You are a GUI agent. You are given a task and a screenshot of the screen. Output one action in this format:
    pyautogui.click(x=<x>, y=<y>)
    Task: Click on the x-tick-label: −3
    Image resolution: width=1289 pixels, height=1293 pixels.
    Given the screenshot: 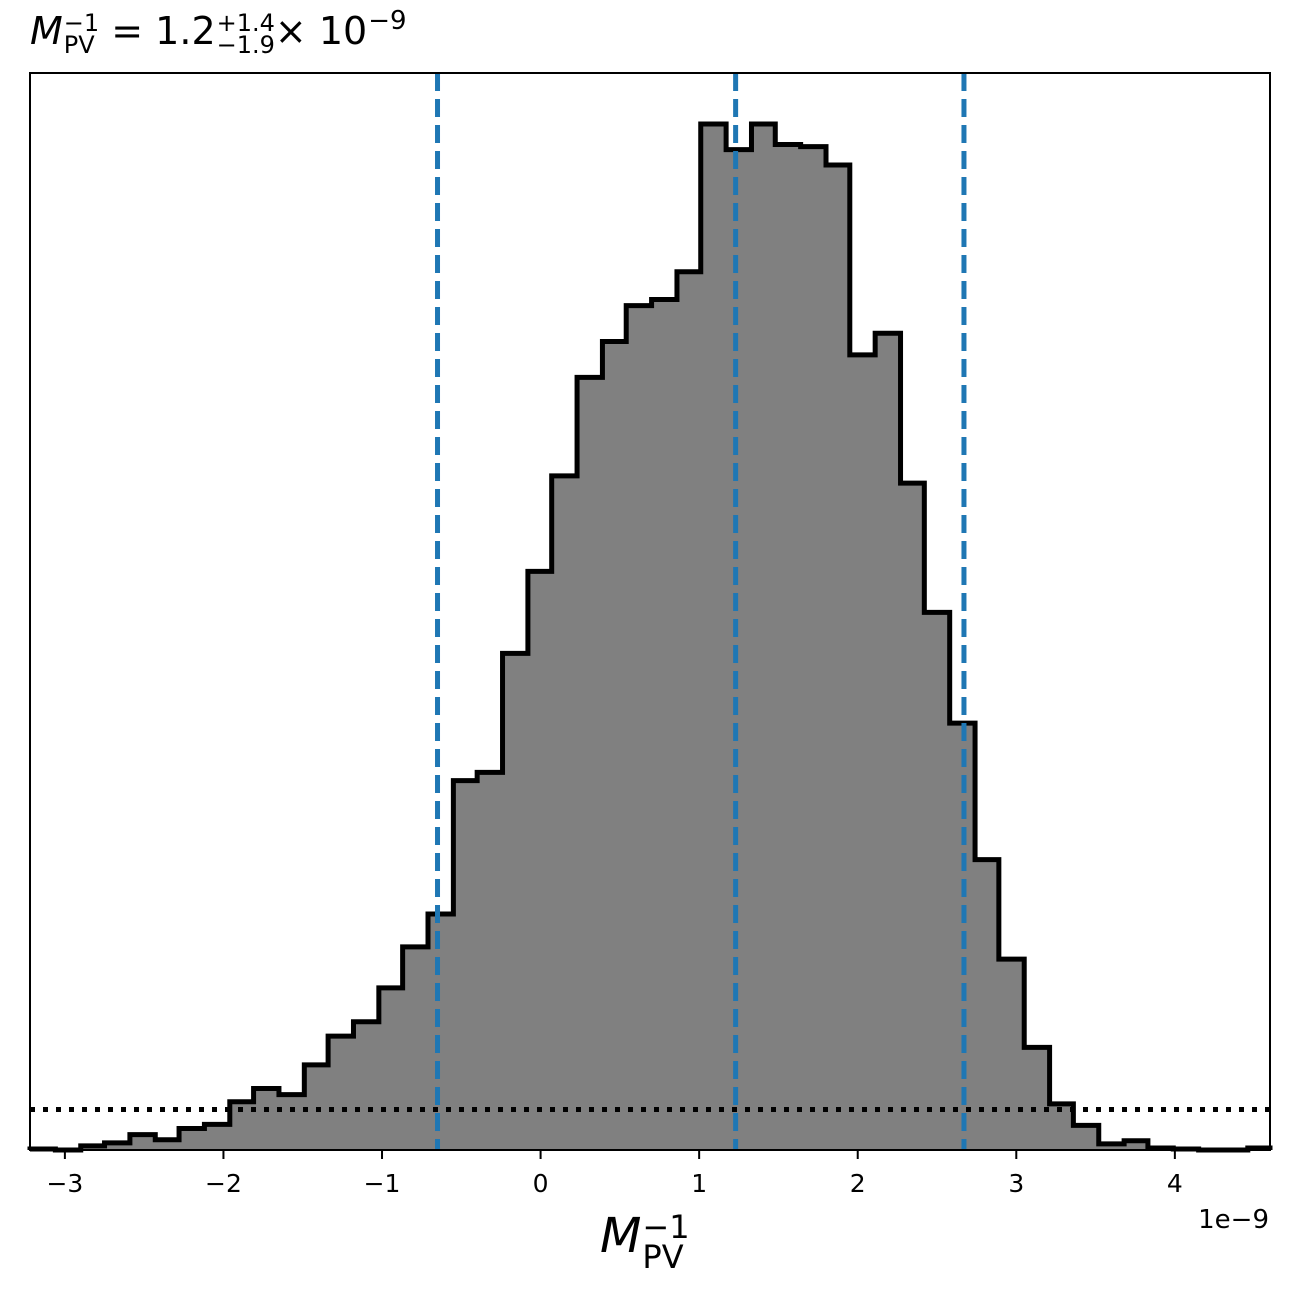 What is the action you would take?
    pyautogui.click(x=64, y=1183)
    